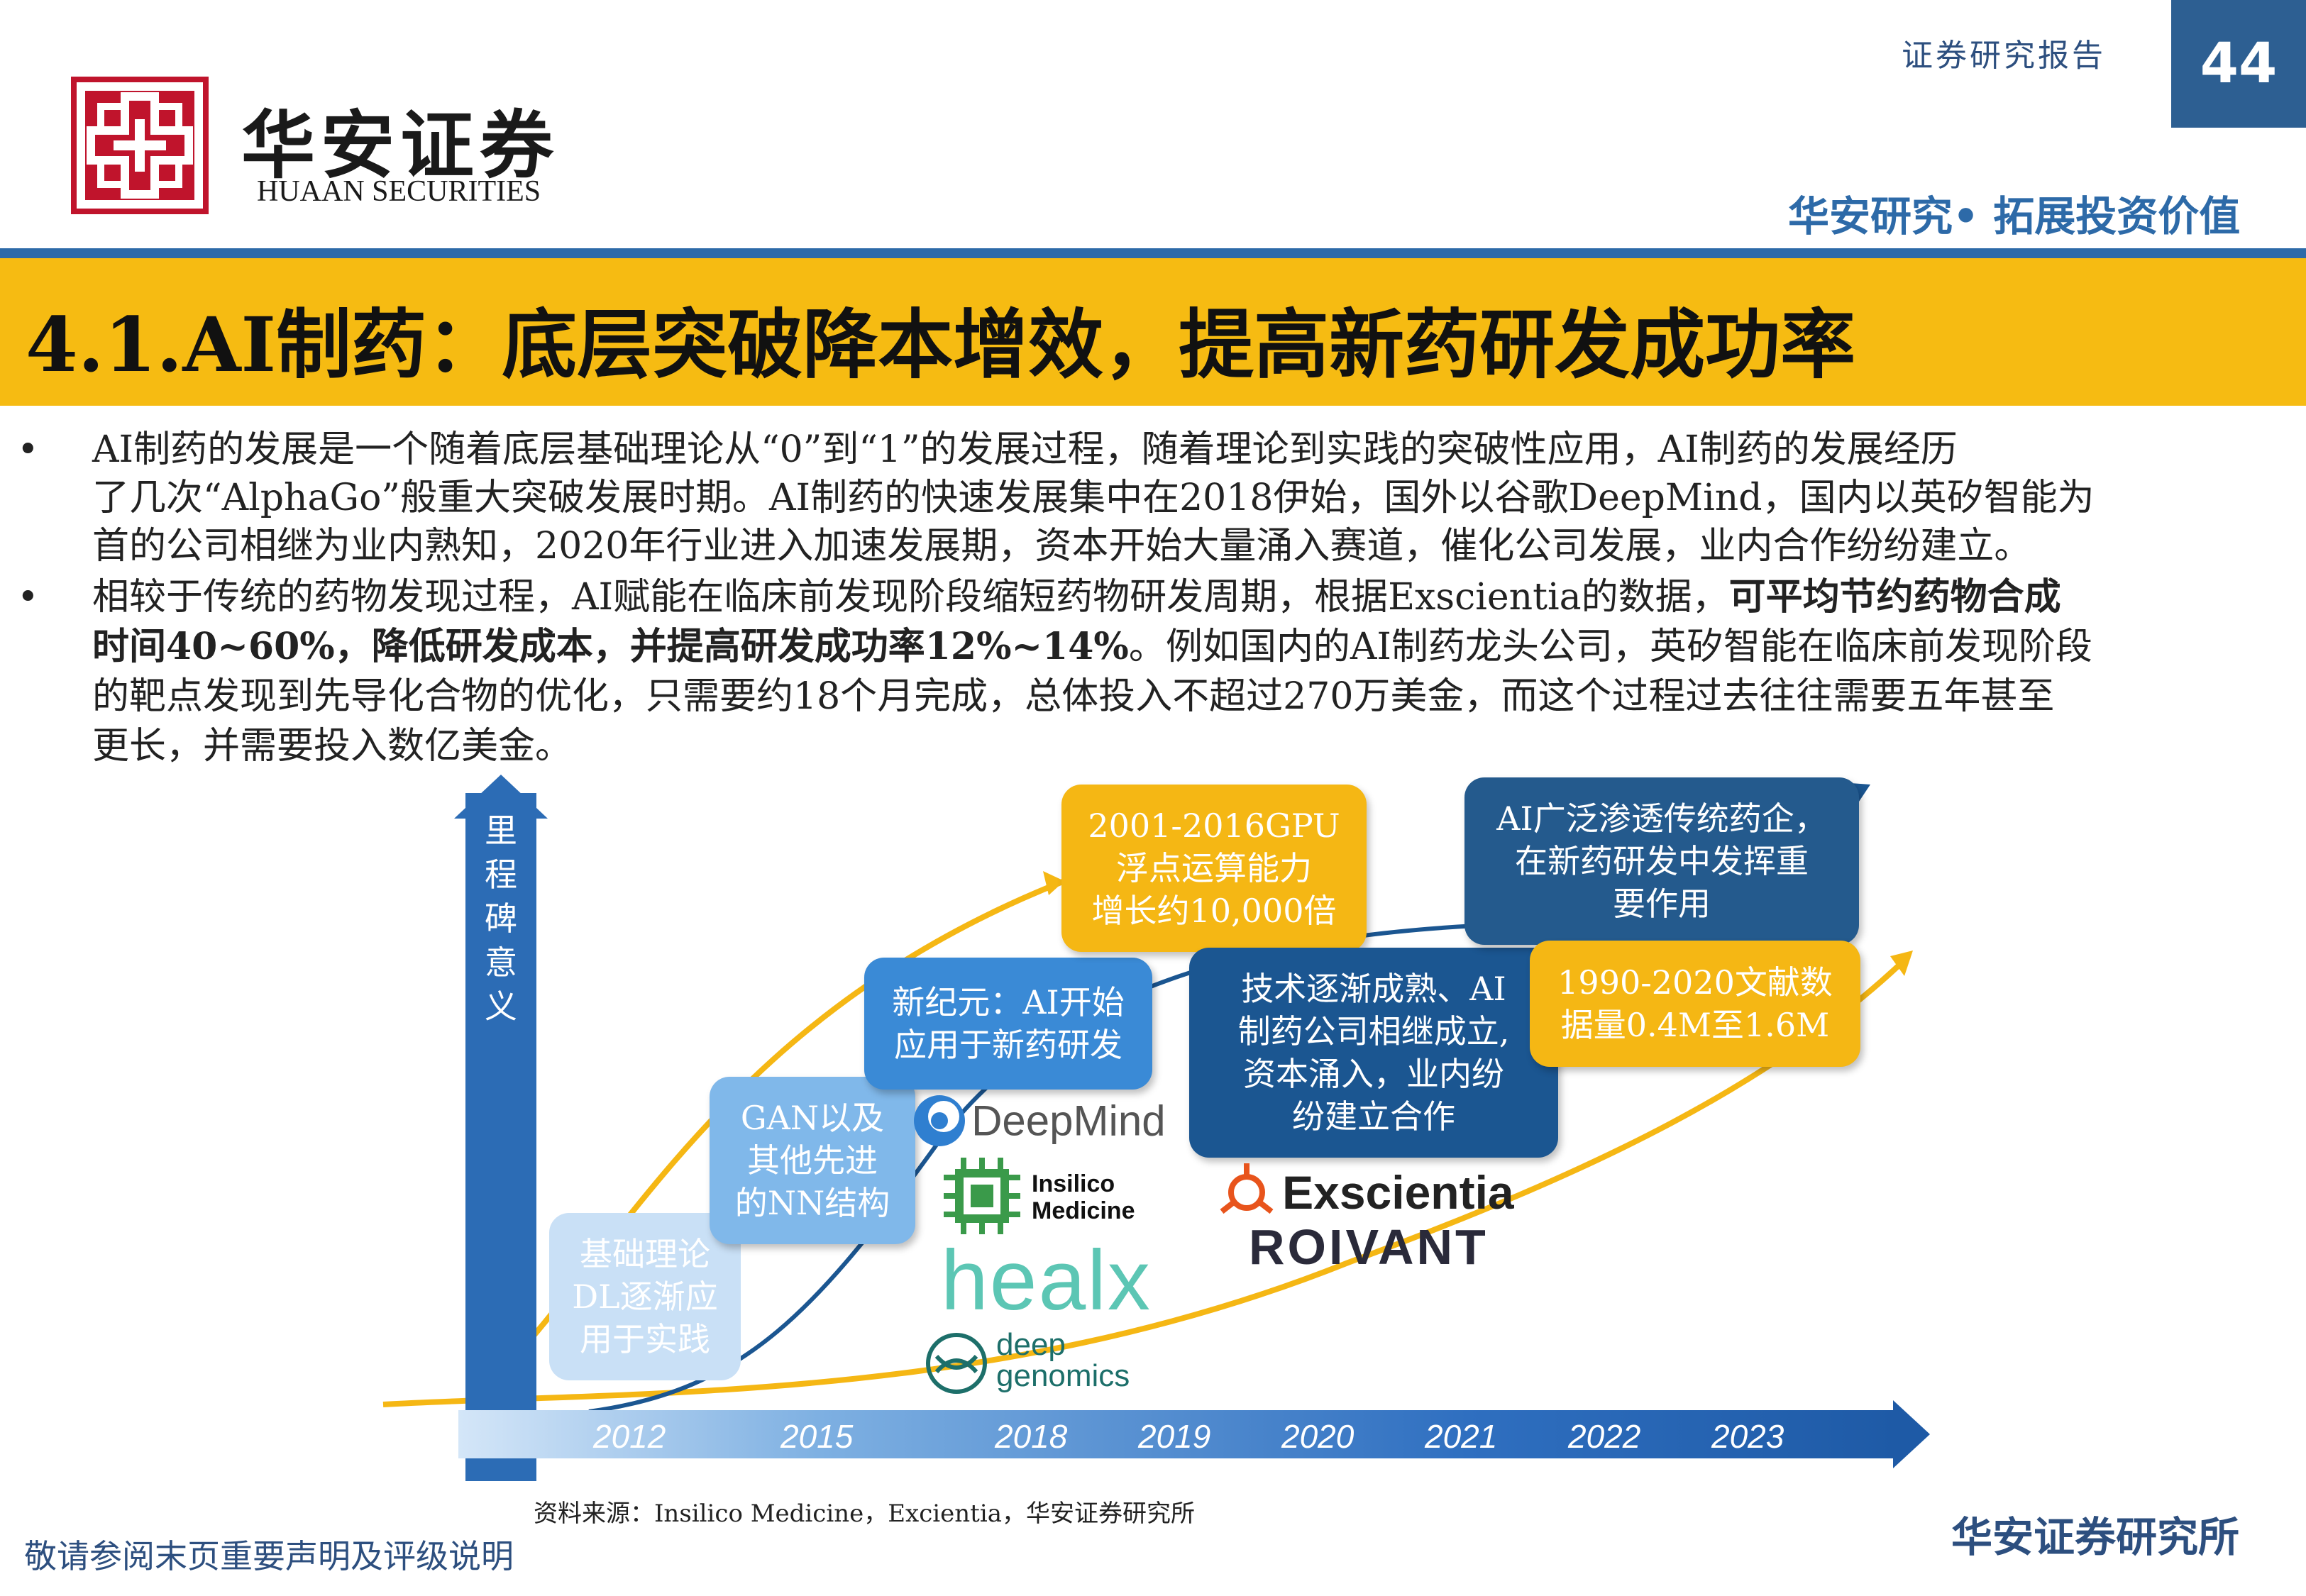 The width and height of the screenshot is (2306, 1596). Describe the element at coordinates (1031, 1344) in the screenshot. I see `deep-genomics-word-1: deep` at that location.